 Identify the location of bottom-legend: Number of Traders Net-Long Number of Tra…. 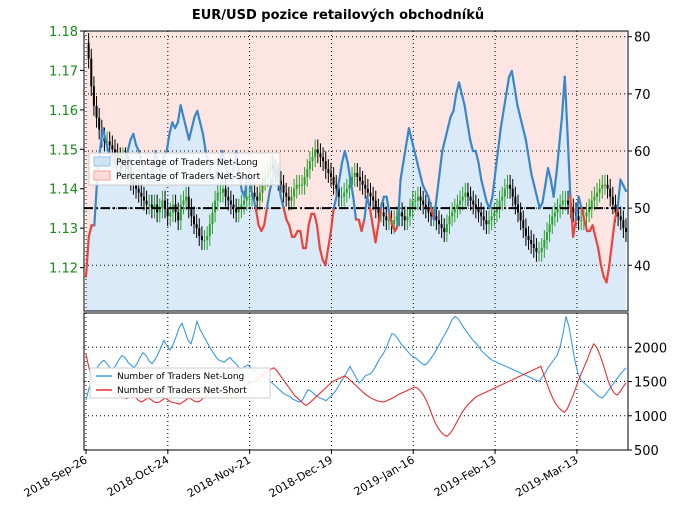
(180, 383).